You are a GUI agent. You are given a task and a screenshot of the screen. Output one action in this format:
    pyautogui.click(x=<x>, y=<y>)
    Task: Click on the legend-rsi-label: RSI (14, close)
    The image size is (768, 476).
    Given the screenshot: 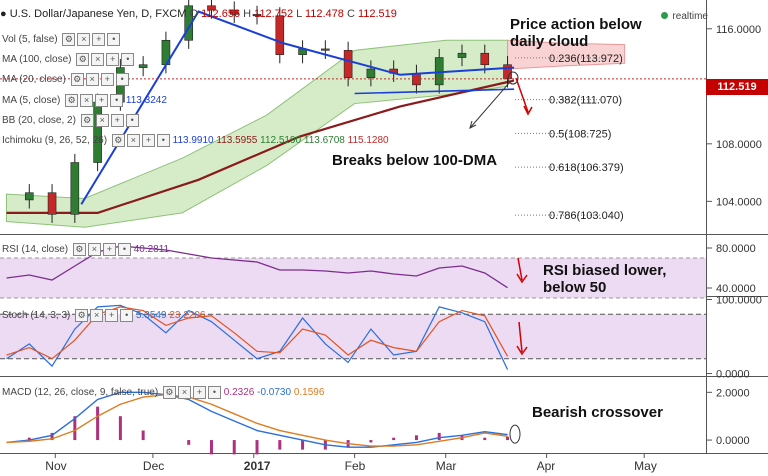 What is the action you would take?
    pyautogui.click(x=35, y=250)
    